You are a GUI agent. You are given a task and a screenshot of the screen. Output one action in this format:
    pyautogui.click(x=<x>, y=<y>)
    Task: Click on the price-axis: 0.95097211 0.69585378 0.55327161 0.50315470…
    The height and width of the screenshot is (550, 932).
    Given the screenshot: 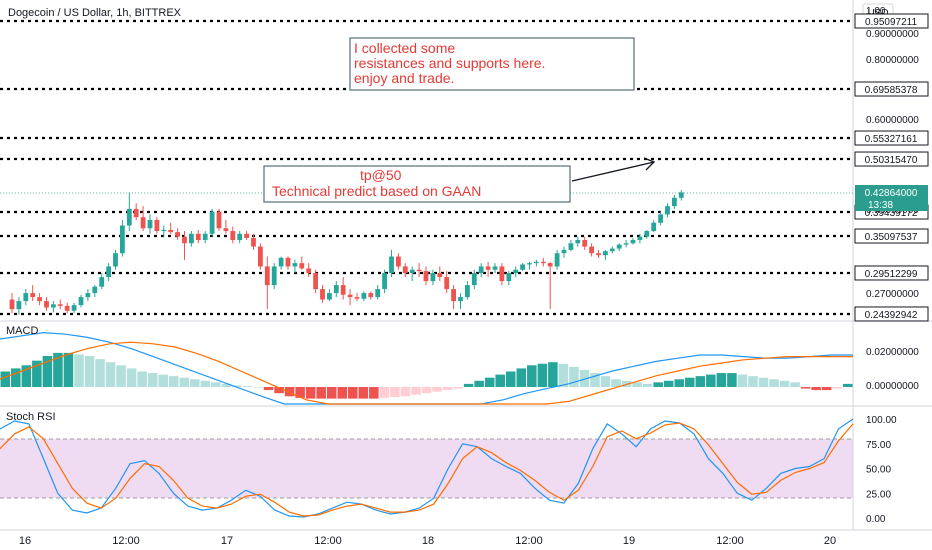 What is the action you would take?
    pyautogui.click(x=891, y=265)
    